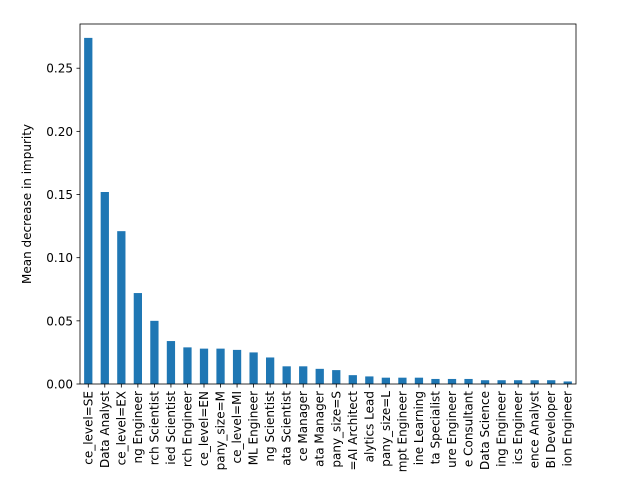 The image size is (640, 480). Describe the element at coordinates (27, 204) in the screenshot. I see `y-axis-label: Mean decrease in impurity` at that location.